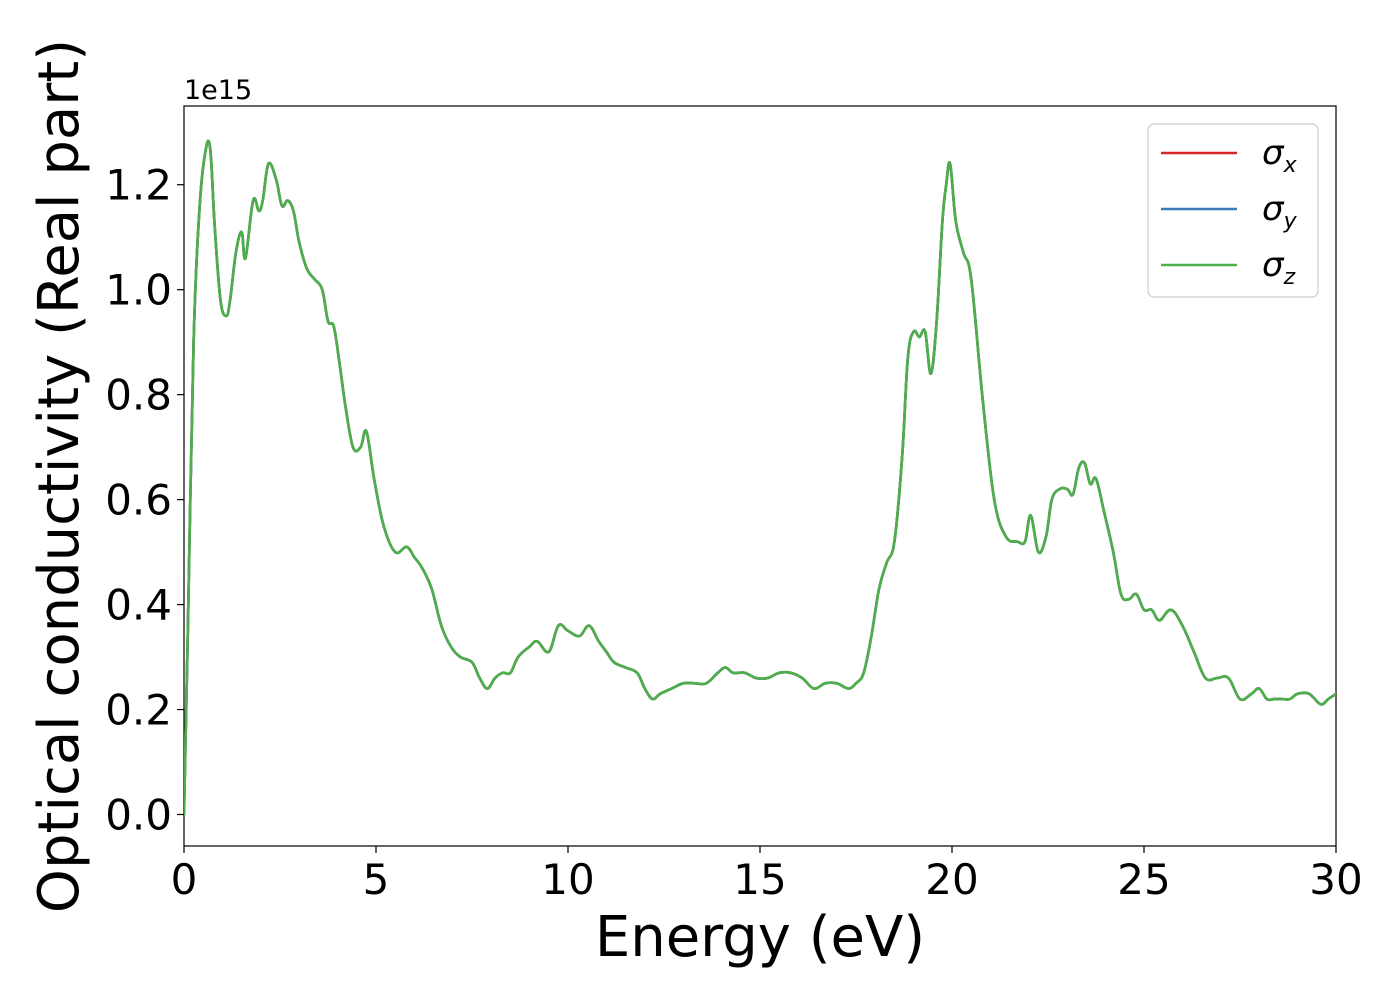 This screenshot has height=1000, width=1400. Describe the element at coordinates (376, 879) in the screenshot. I see `x-tick-label: 5` at that location.